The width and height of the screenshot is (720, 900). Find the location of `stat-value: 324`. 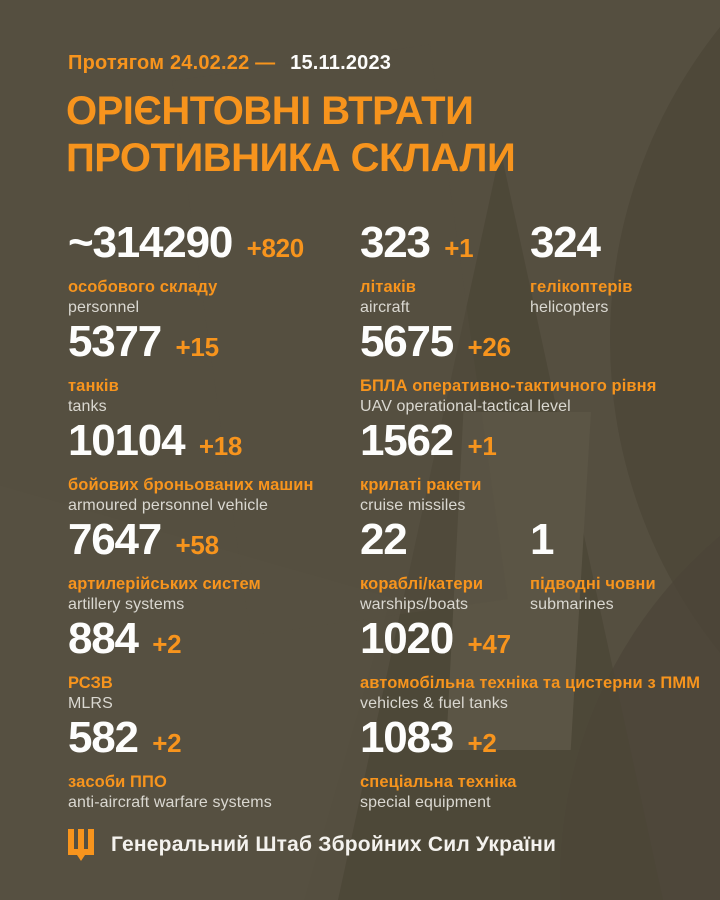

stat-value: 324 is located at coordinates (565, 242).